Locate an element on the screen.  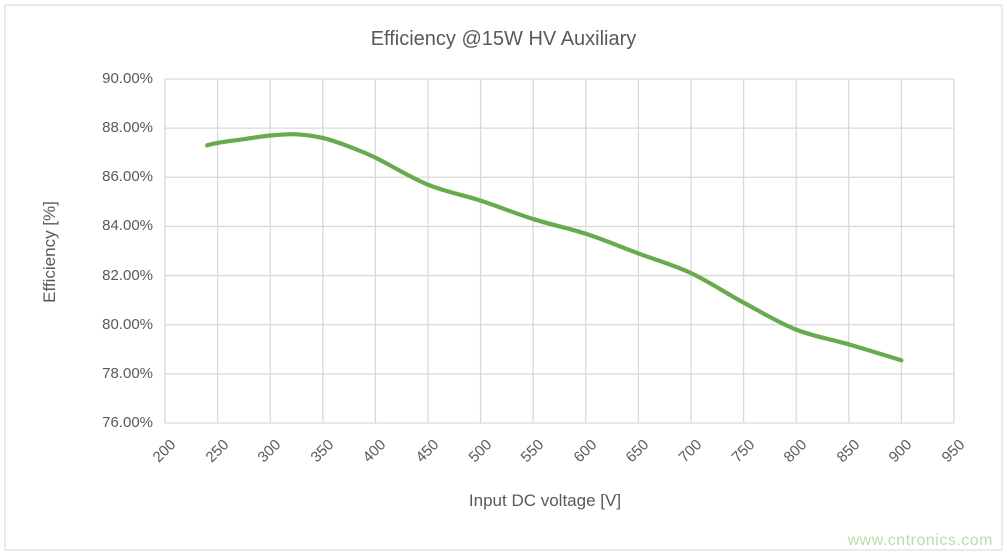
x-tick-label: 850 is located at coordinates (848, 451).